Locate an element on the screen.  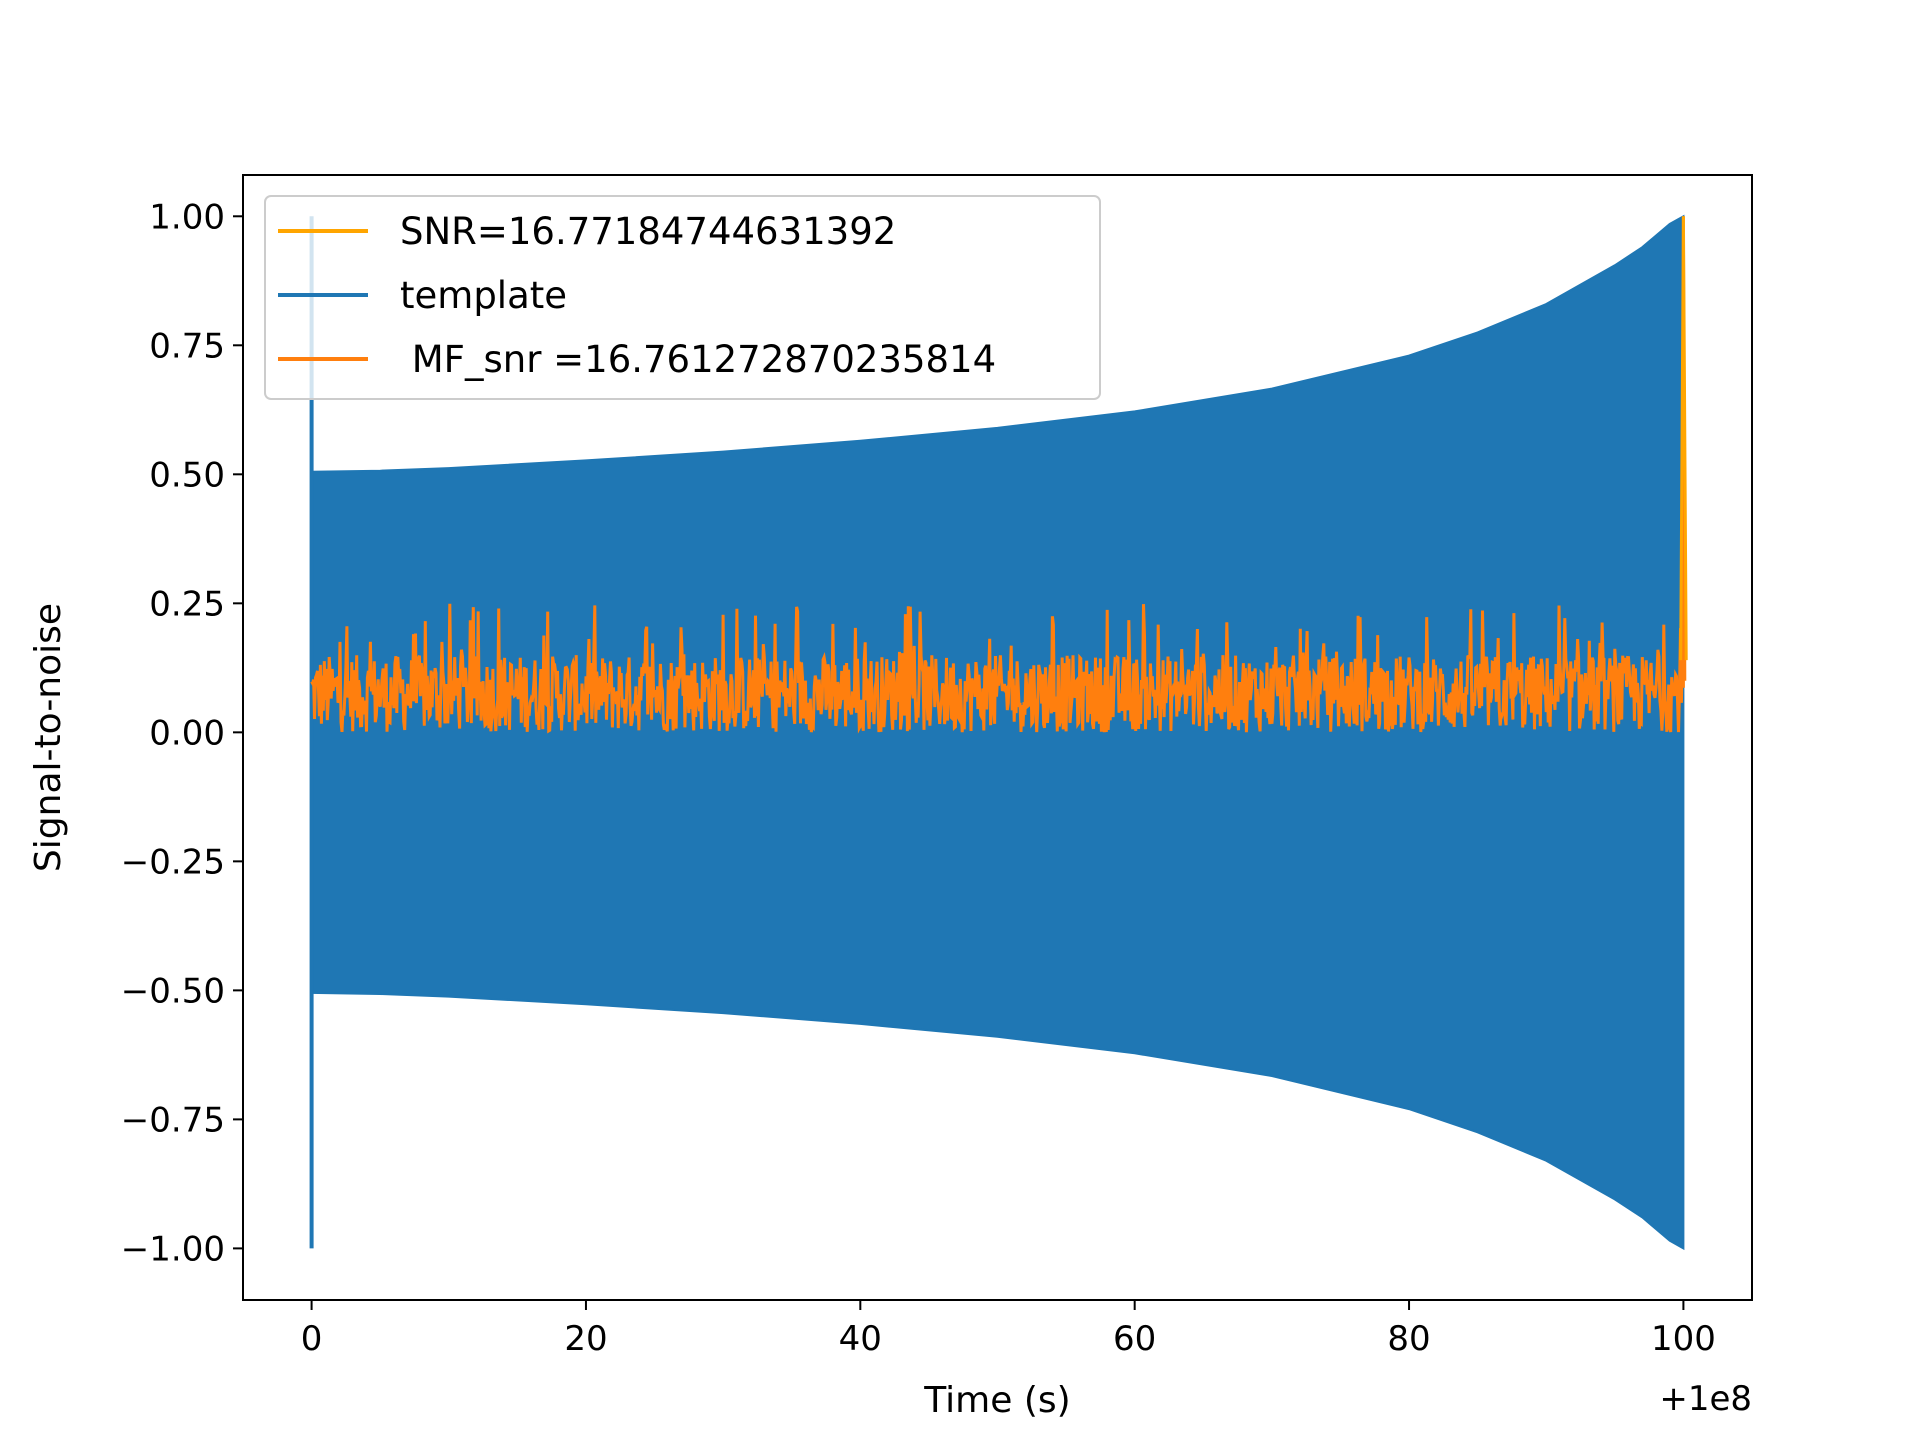
y-tick-label: 0.00 is located at coordinates (187, 733).